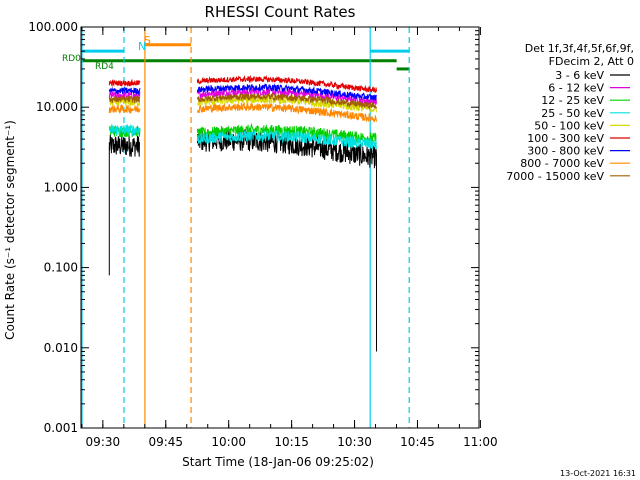  Describe the element at coordinates (53, 27) in the screenshot. I see `y-tick-label-5: 100.000` at that location.